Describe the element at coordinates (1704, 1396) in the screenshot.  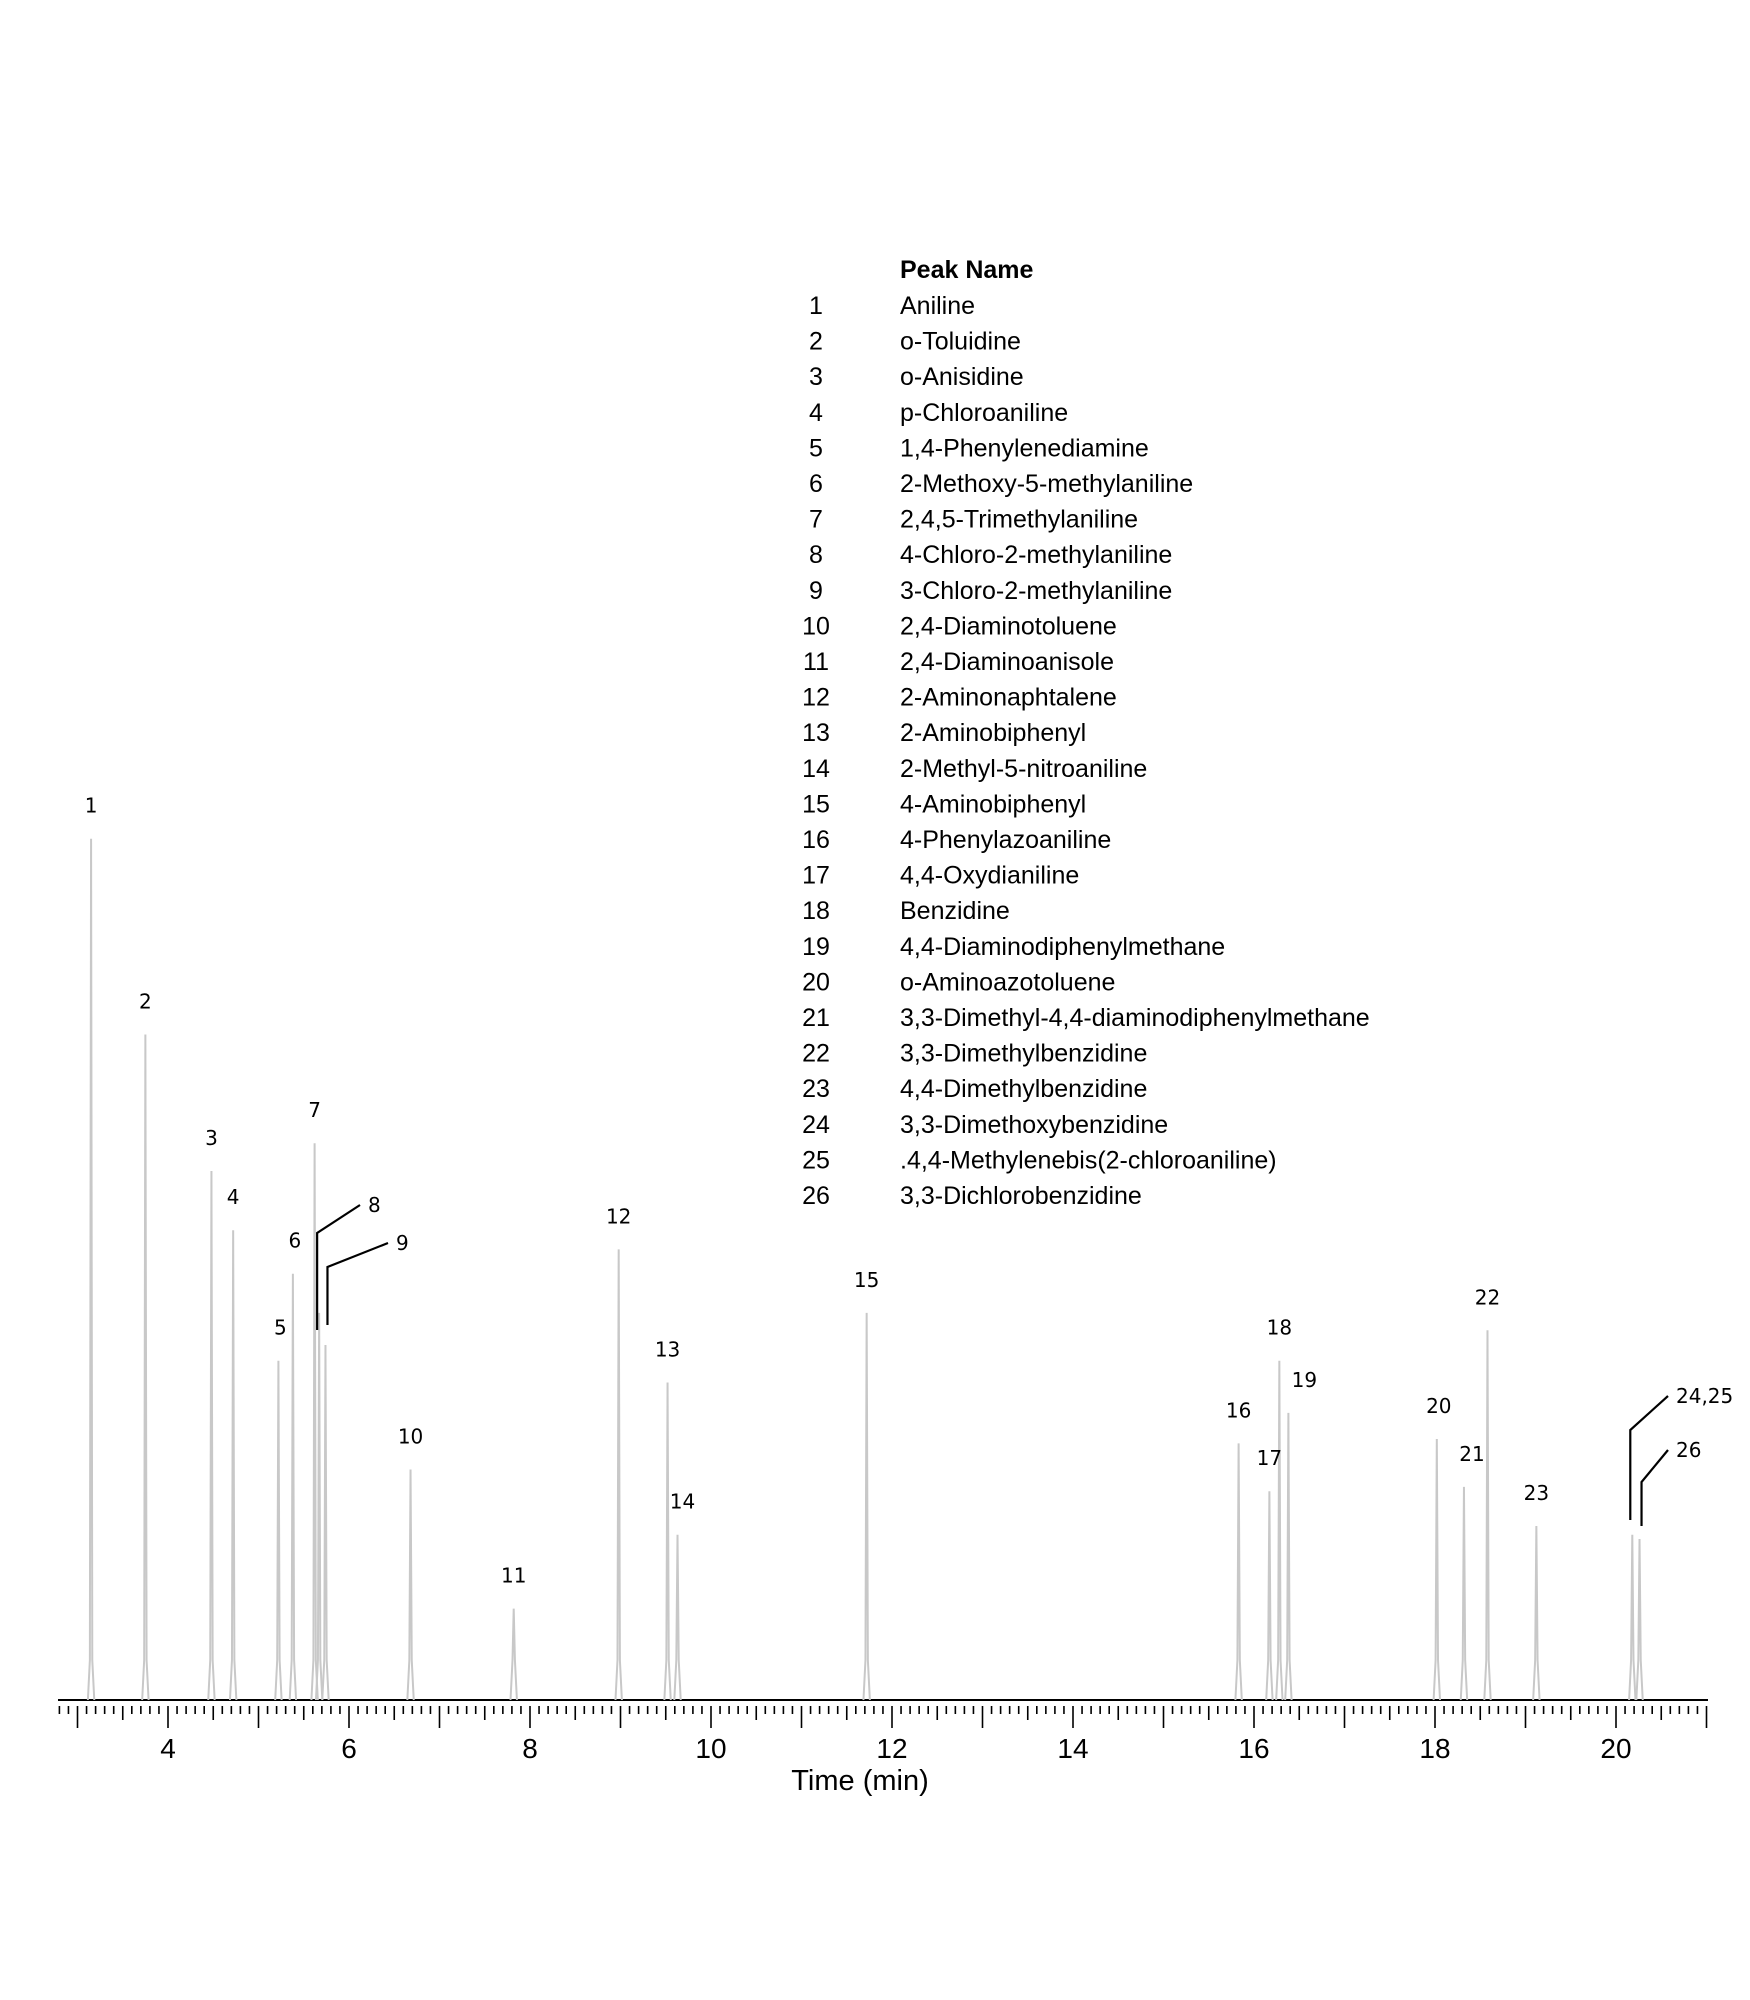
I see `peak-label: 24,25` at that location.